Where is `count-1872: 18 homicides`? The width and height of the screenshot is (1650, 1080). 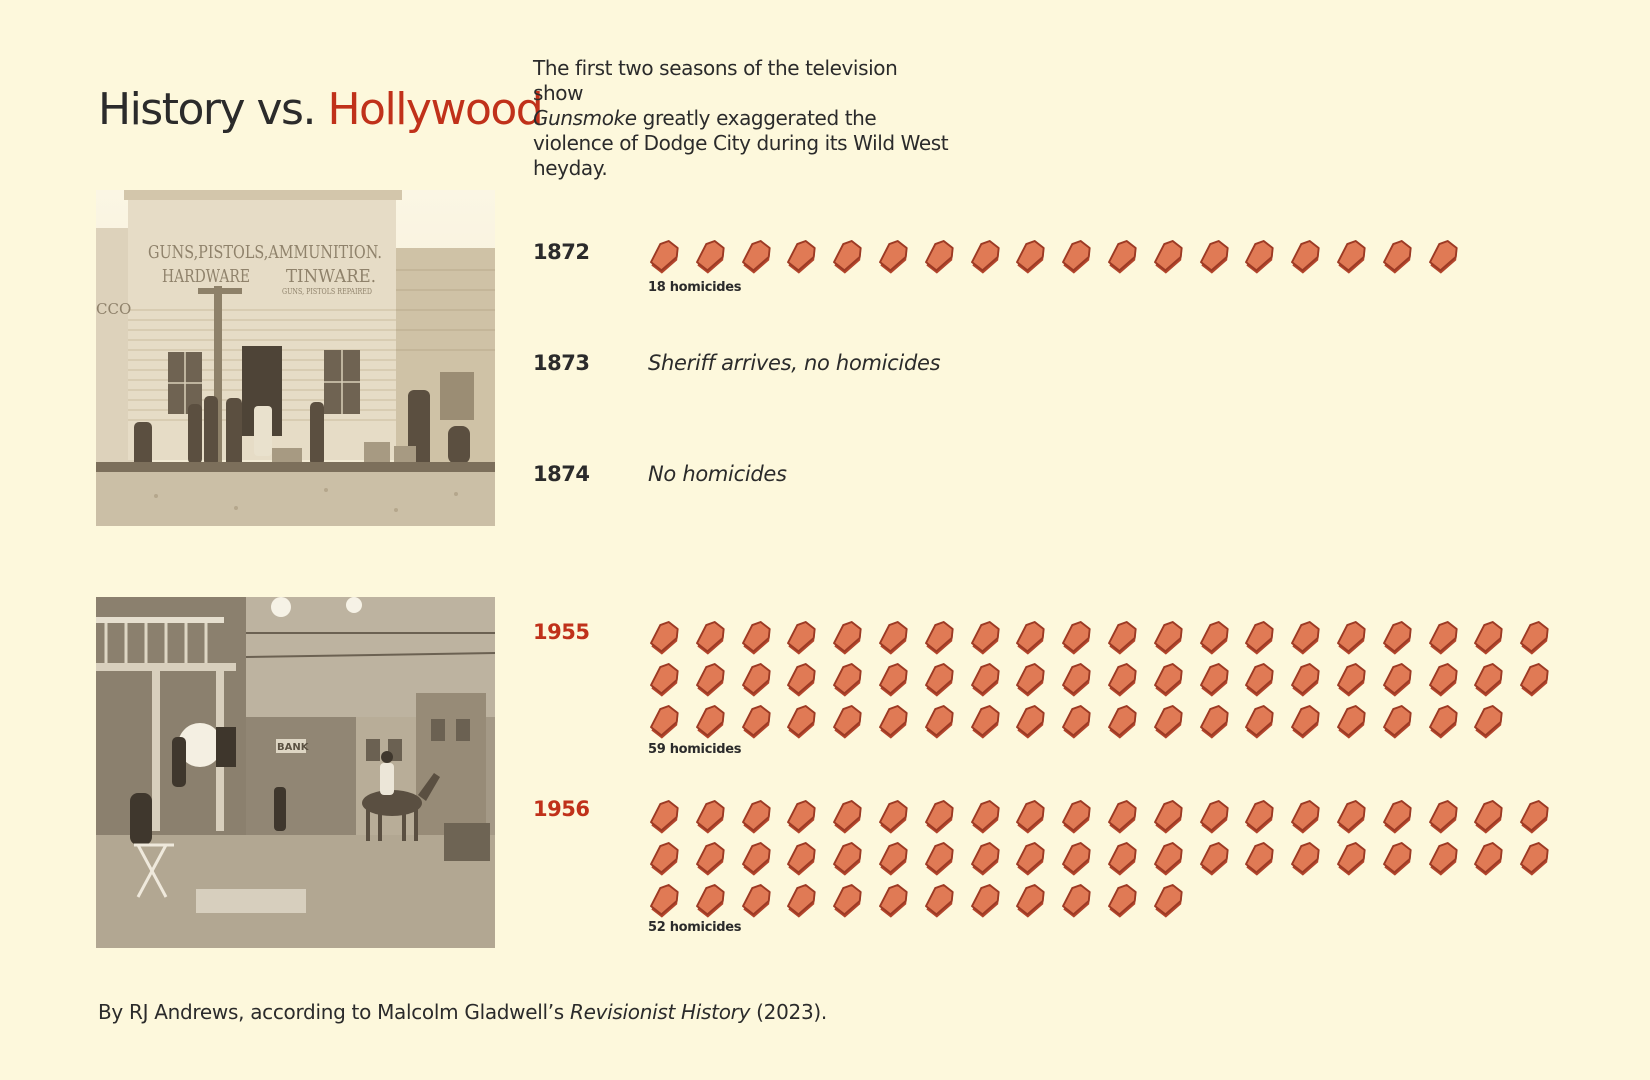 count-1872: 18 homicides is located at coordinates (695, 287).